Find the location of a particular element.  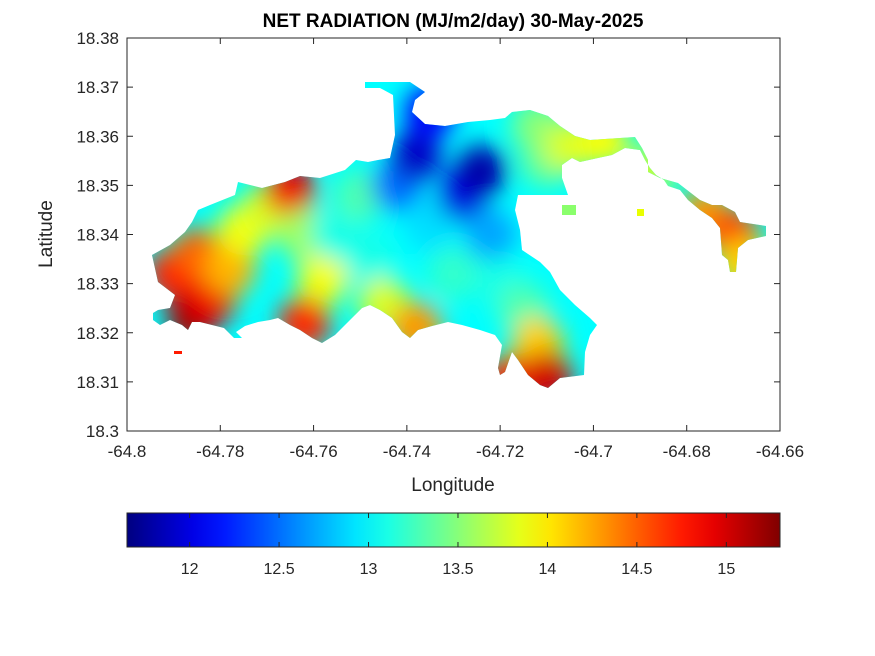

x-tick-label: -64.8 is located at coordinates (127, 451).